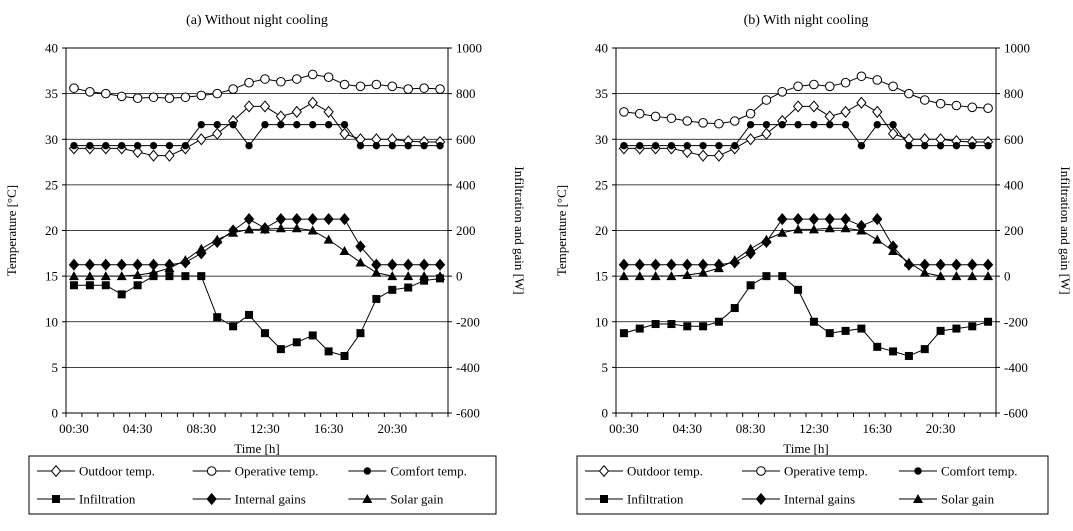  Describe the element at coordinates (51, 230) in the screenshot. I see `y-tick-label: 20` at that location.